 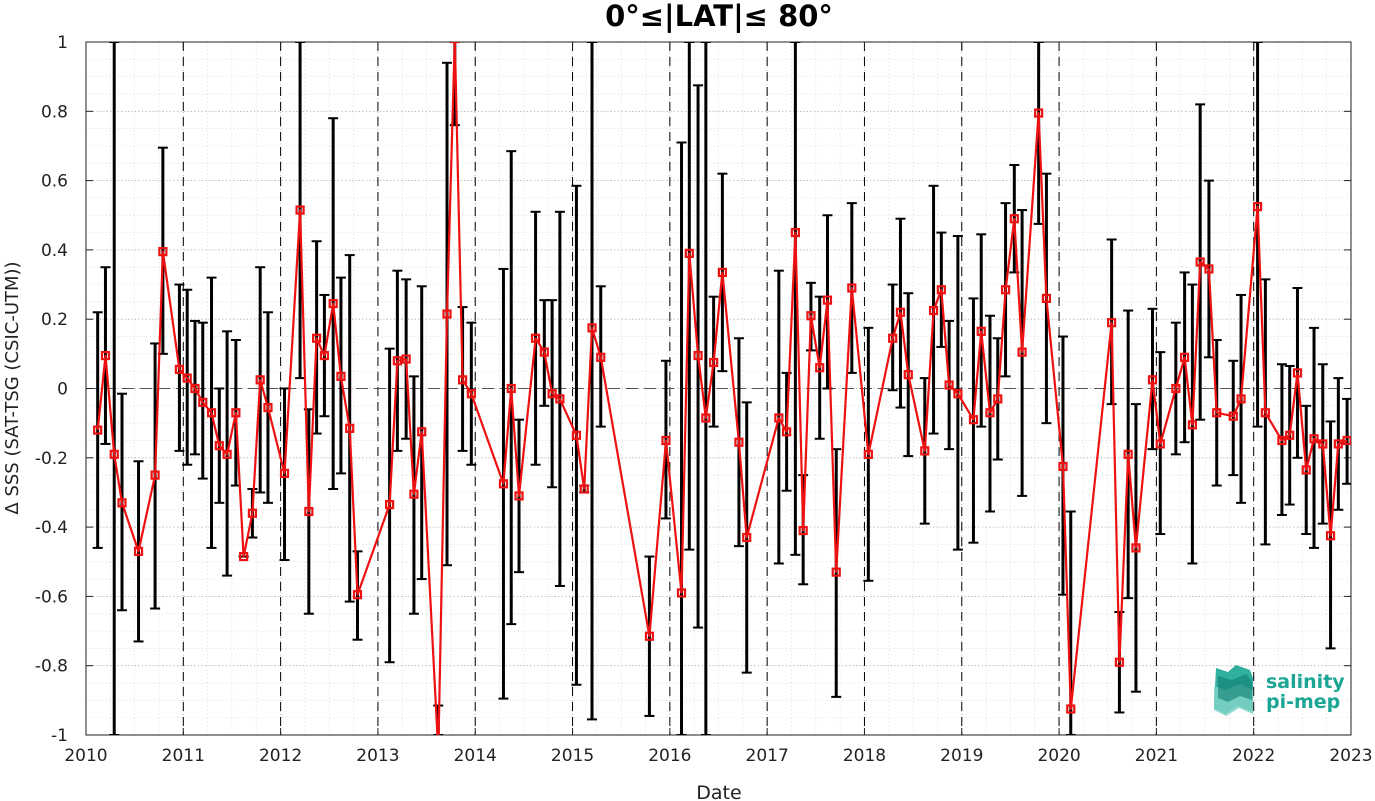 What do you see at coordinates (1058, 756) in the screenshot?
I see `x-tick-label: 2020` at bounding box center [1058, 756].